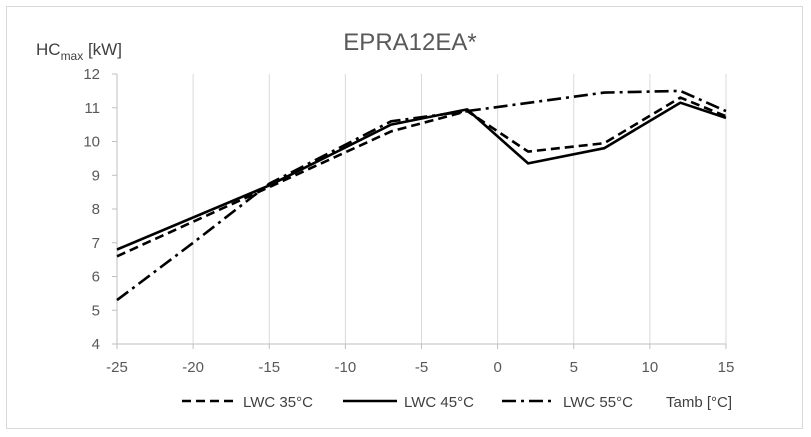 This screenshot has width=811, height=437. Describe the element at coordinates (96, 277) in the screenshot. I see `y-tick-label: 6` at that location.